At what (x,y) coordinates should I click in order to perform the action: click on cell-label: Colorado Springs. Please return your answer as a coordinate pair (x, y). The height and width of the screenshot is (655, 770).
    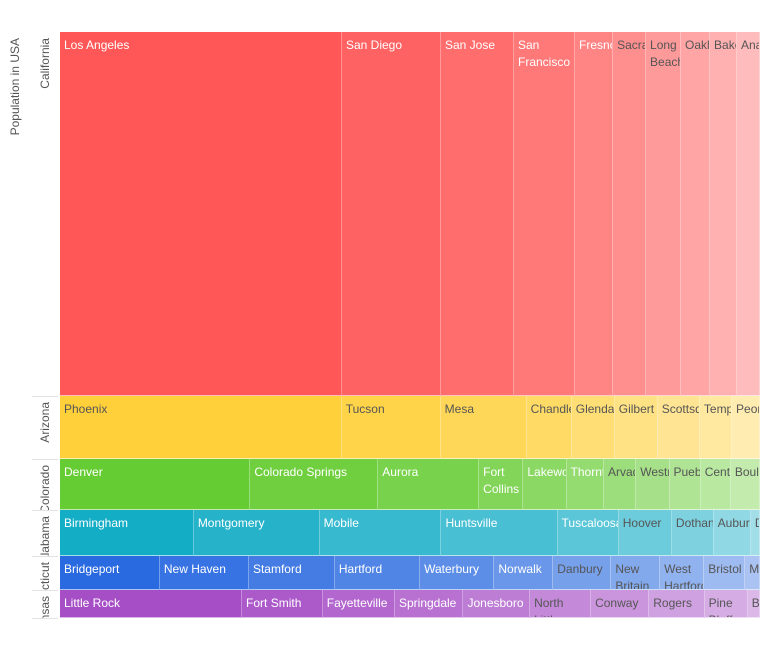
    Looking at the image, I should click on (301, 472).